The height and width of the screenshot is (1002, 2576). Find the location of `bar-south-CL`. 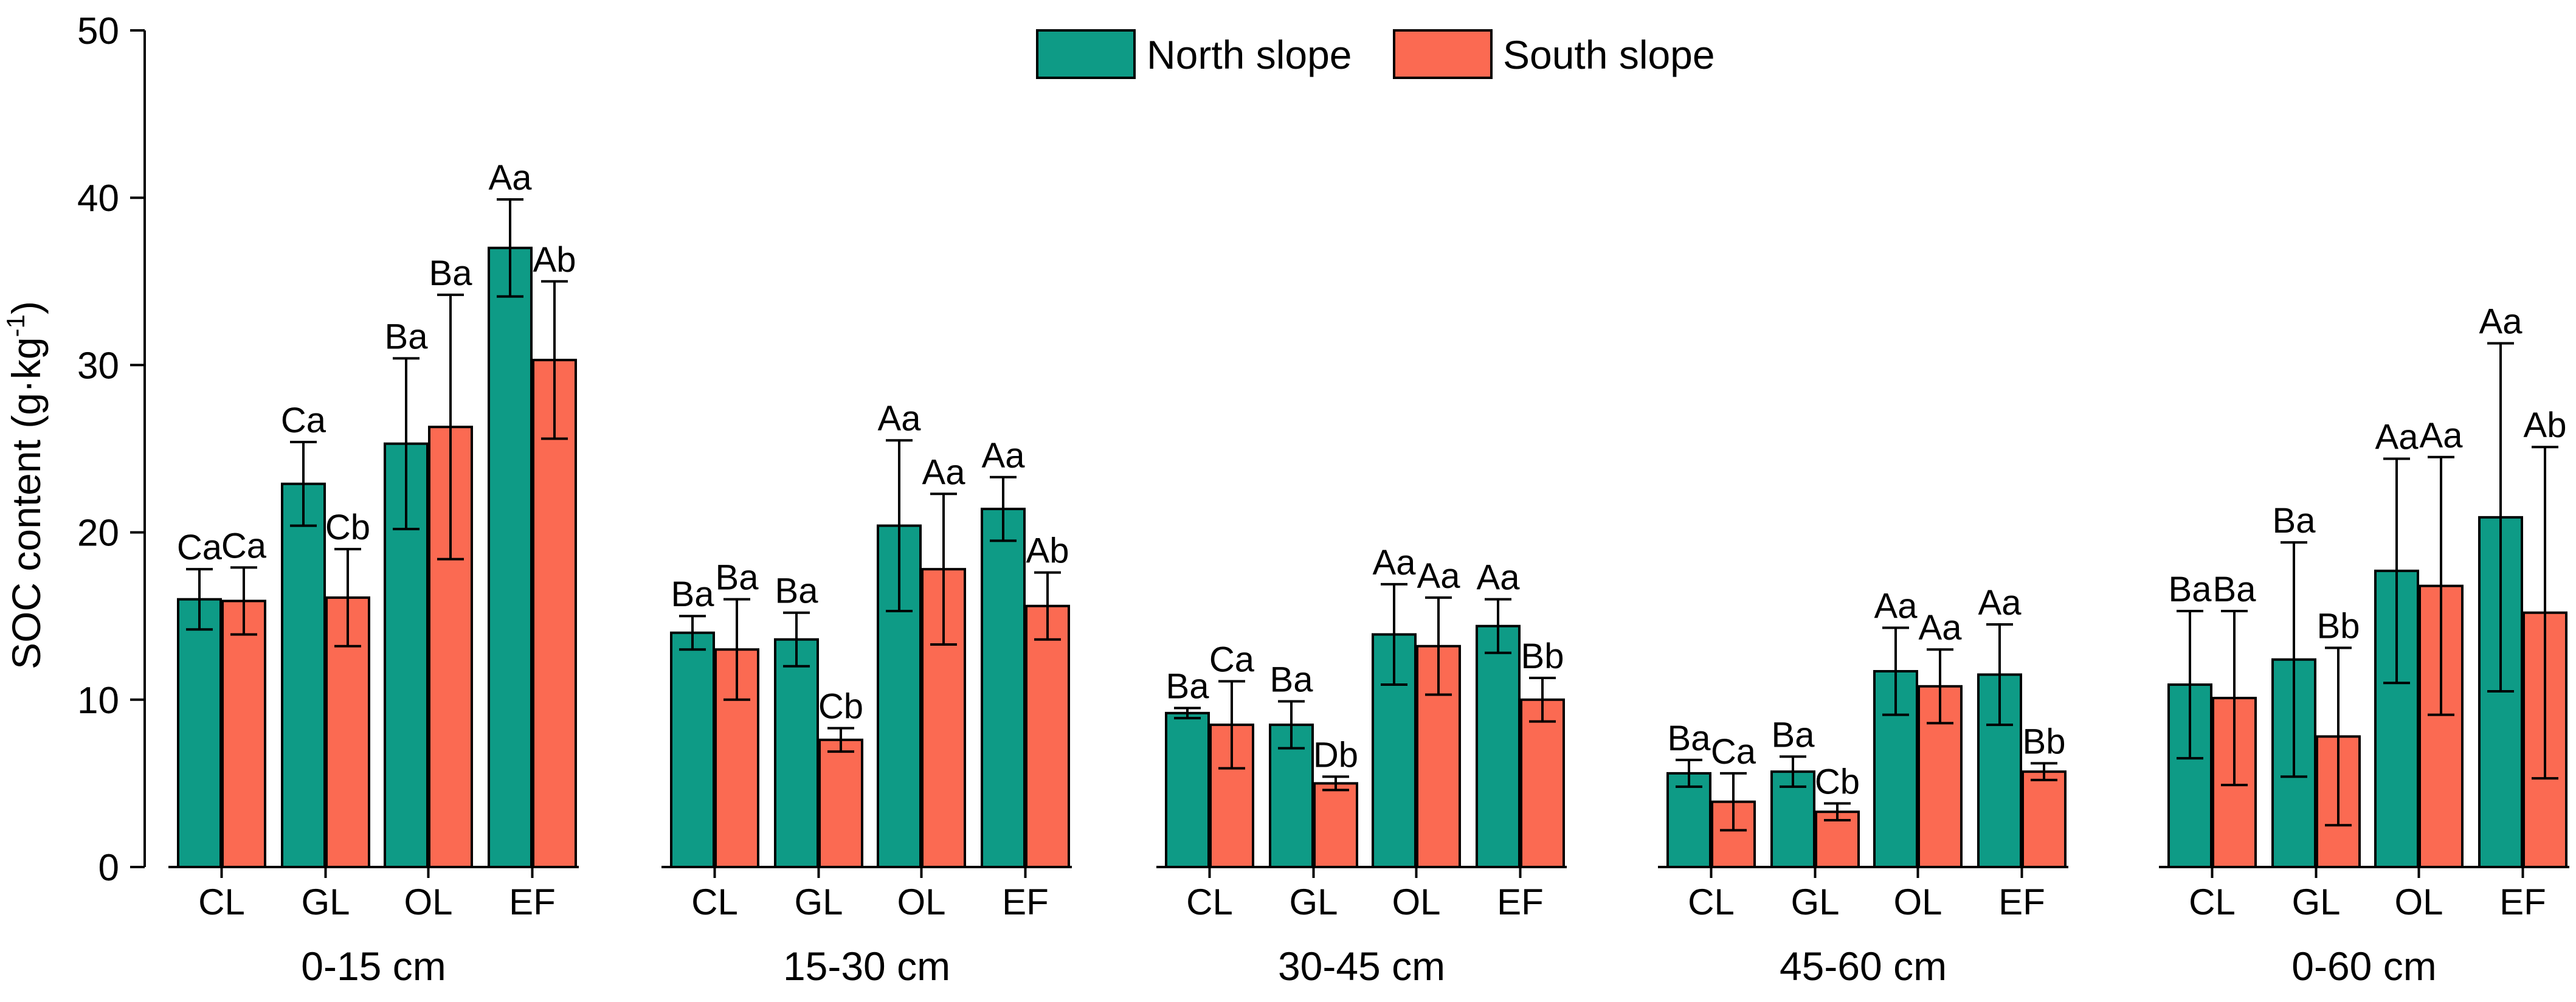

bar-south-CL is located at coordinates (243, 733).